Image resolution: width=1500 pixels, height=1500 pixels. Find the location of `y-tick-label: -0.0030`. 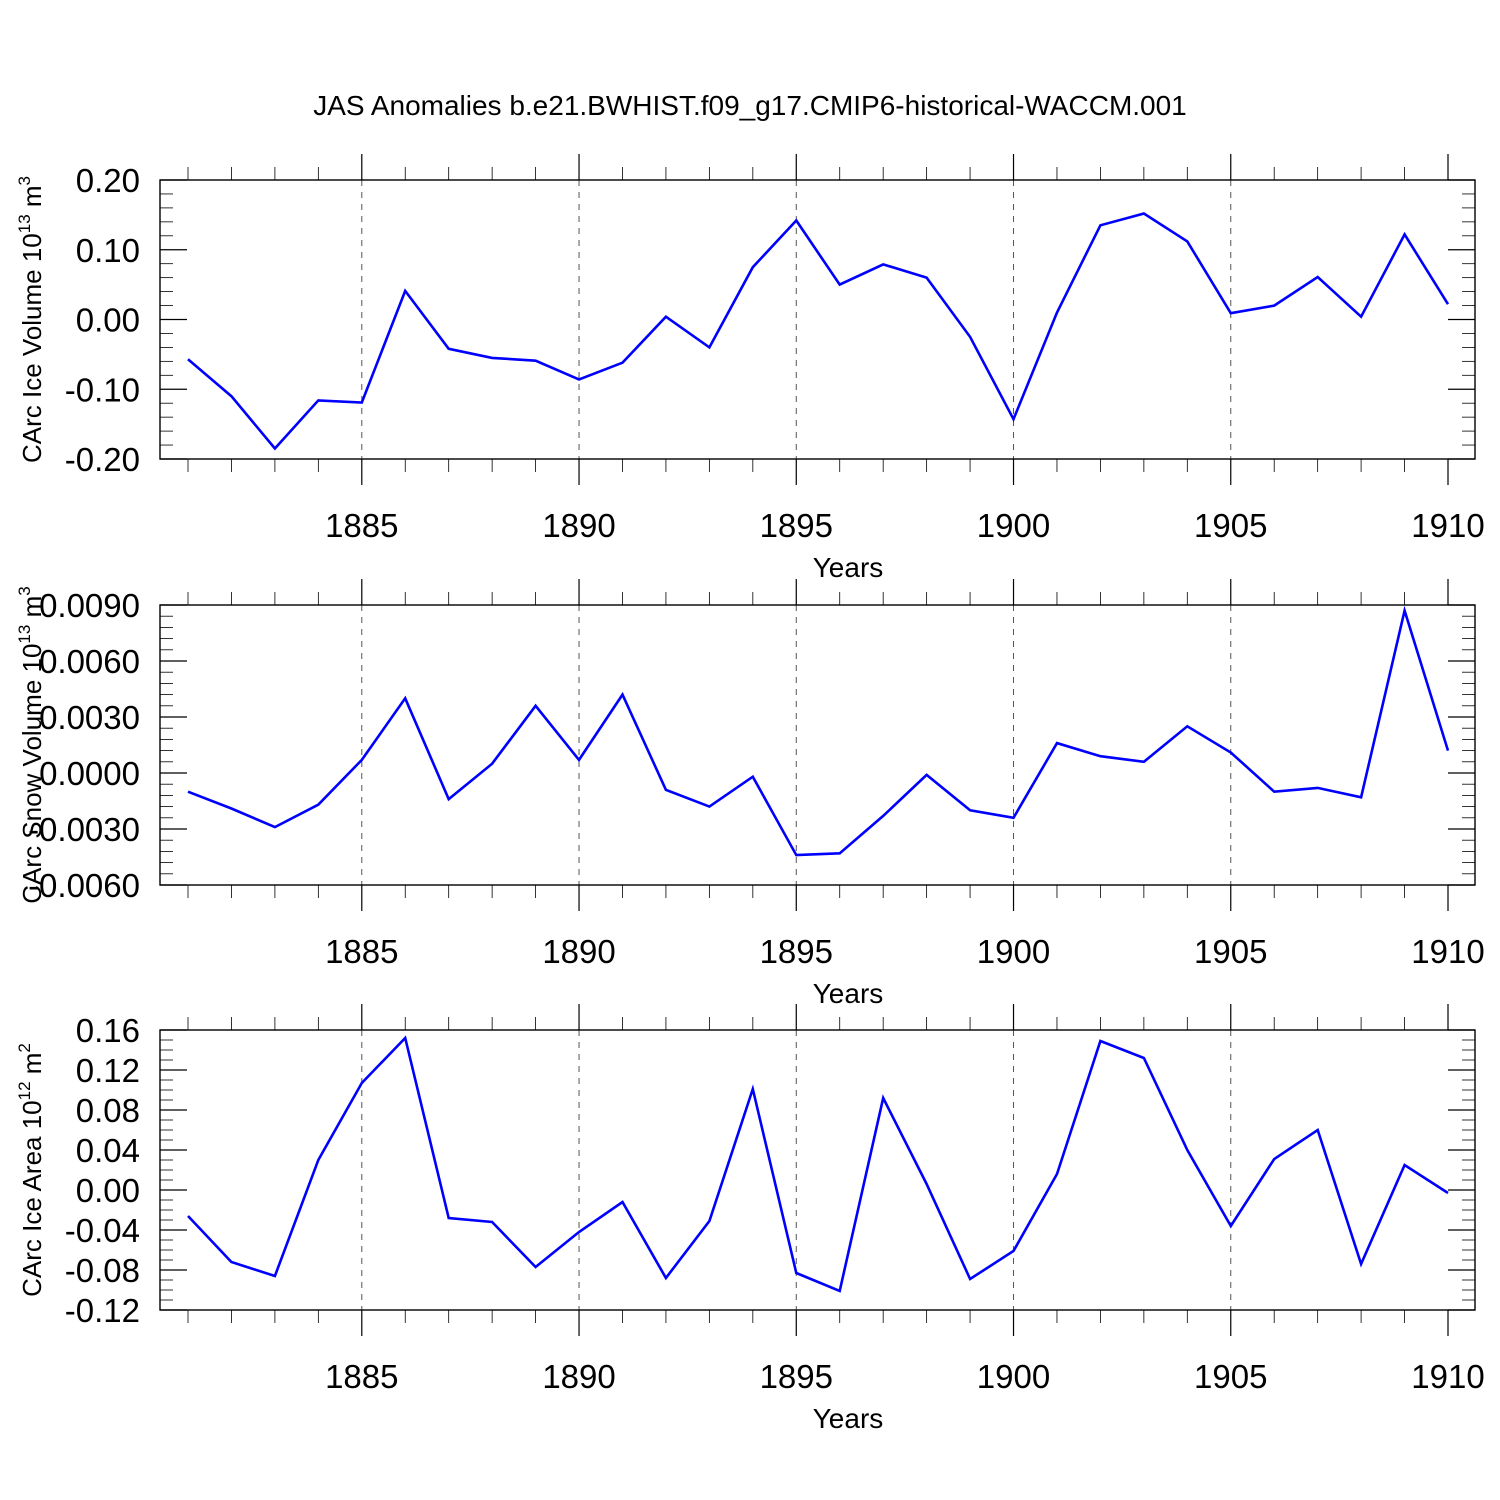

y-tick-label: -0.0030 is located at coordinates (84, 829).